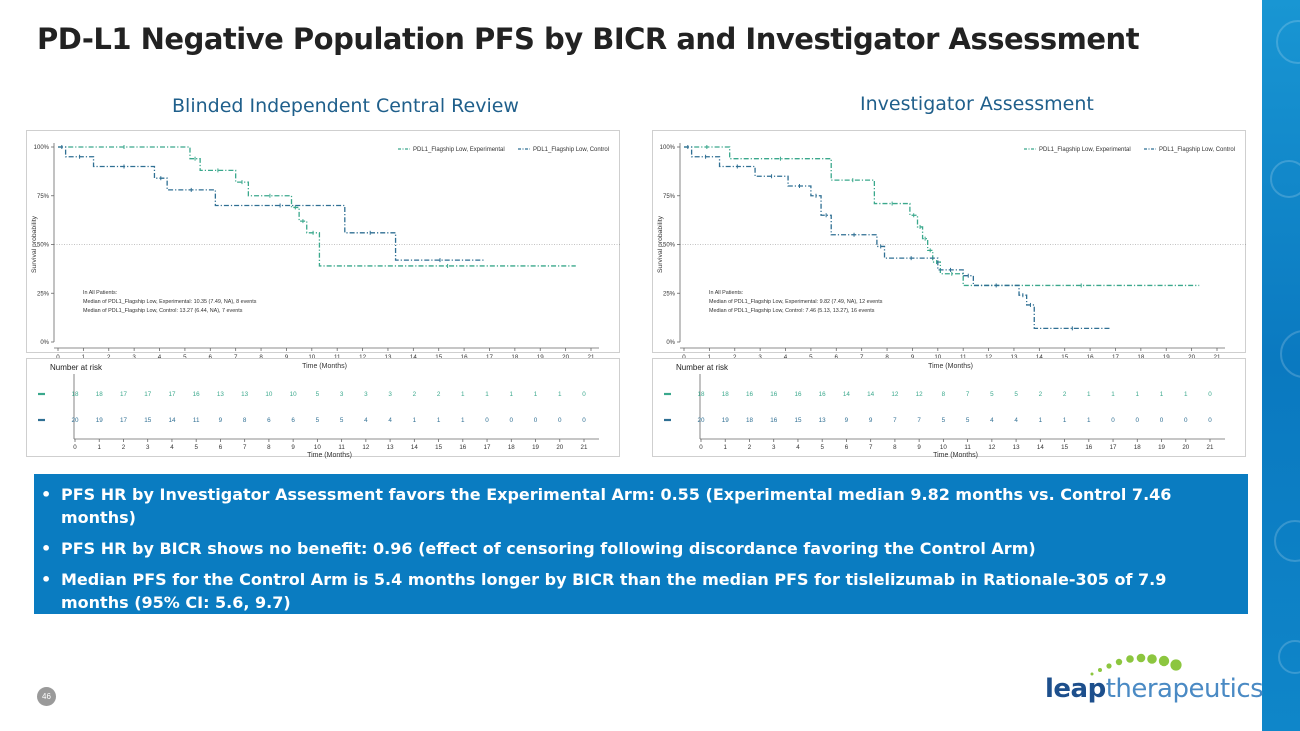 The height and width of the screenshot is (731, 1300). Describe the element at coordinates (591, 357) in the screenshot. I see `x-tick-label: 21` at that location.